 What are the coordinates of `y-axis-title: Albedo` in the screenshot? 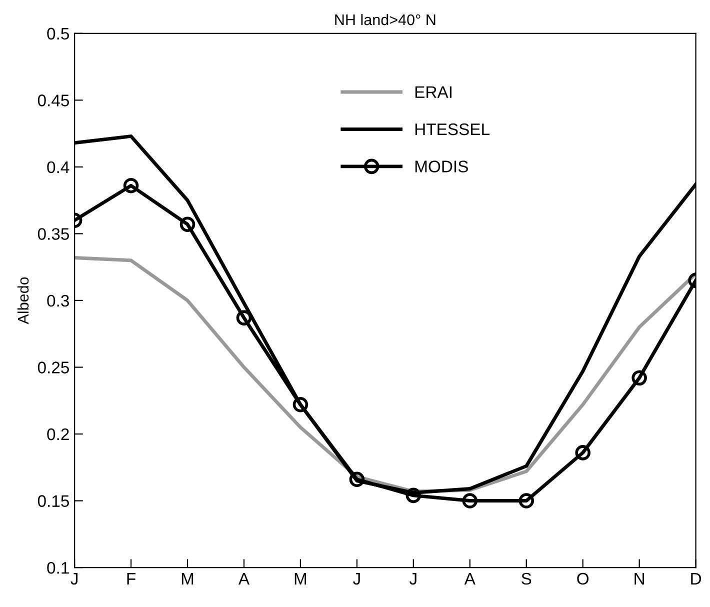 It's located at (23, 300).